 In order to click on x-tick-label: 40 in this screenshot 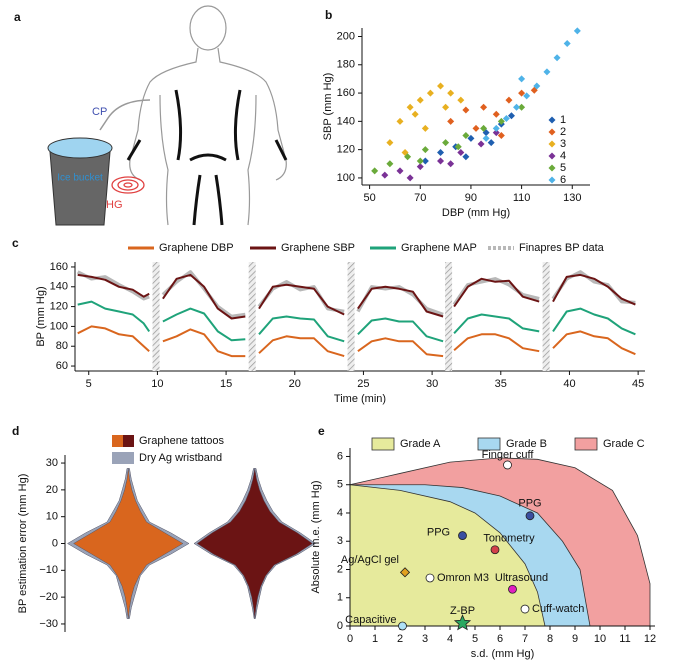, I will do `click(569, 384)`.